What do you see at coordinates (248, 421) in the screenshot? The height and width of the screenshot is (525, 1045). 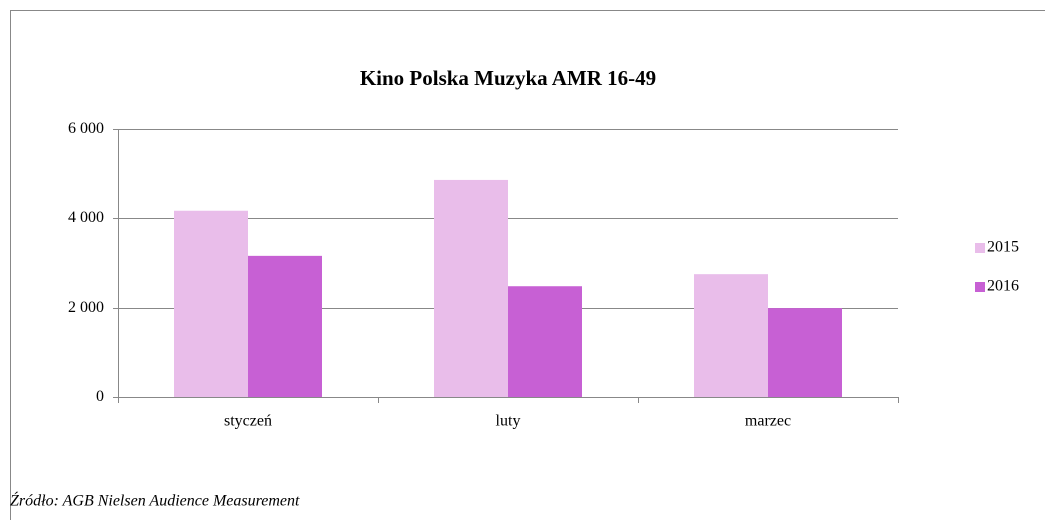 I see `x-tick-label: styczeń` at bounding box center [248, 421].